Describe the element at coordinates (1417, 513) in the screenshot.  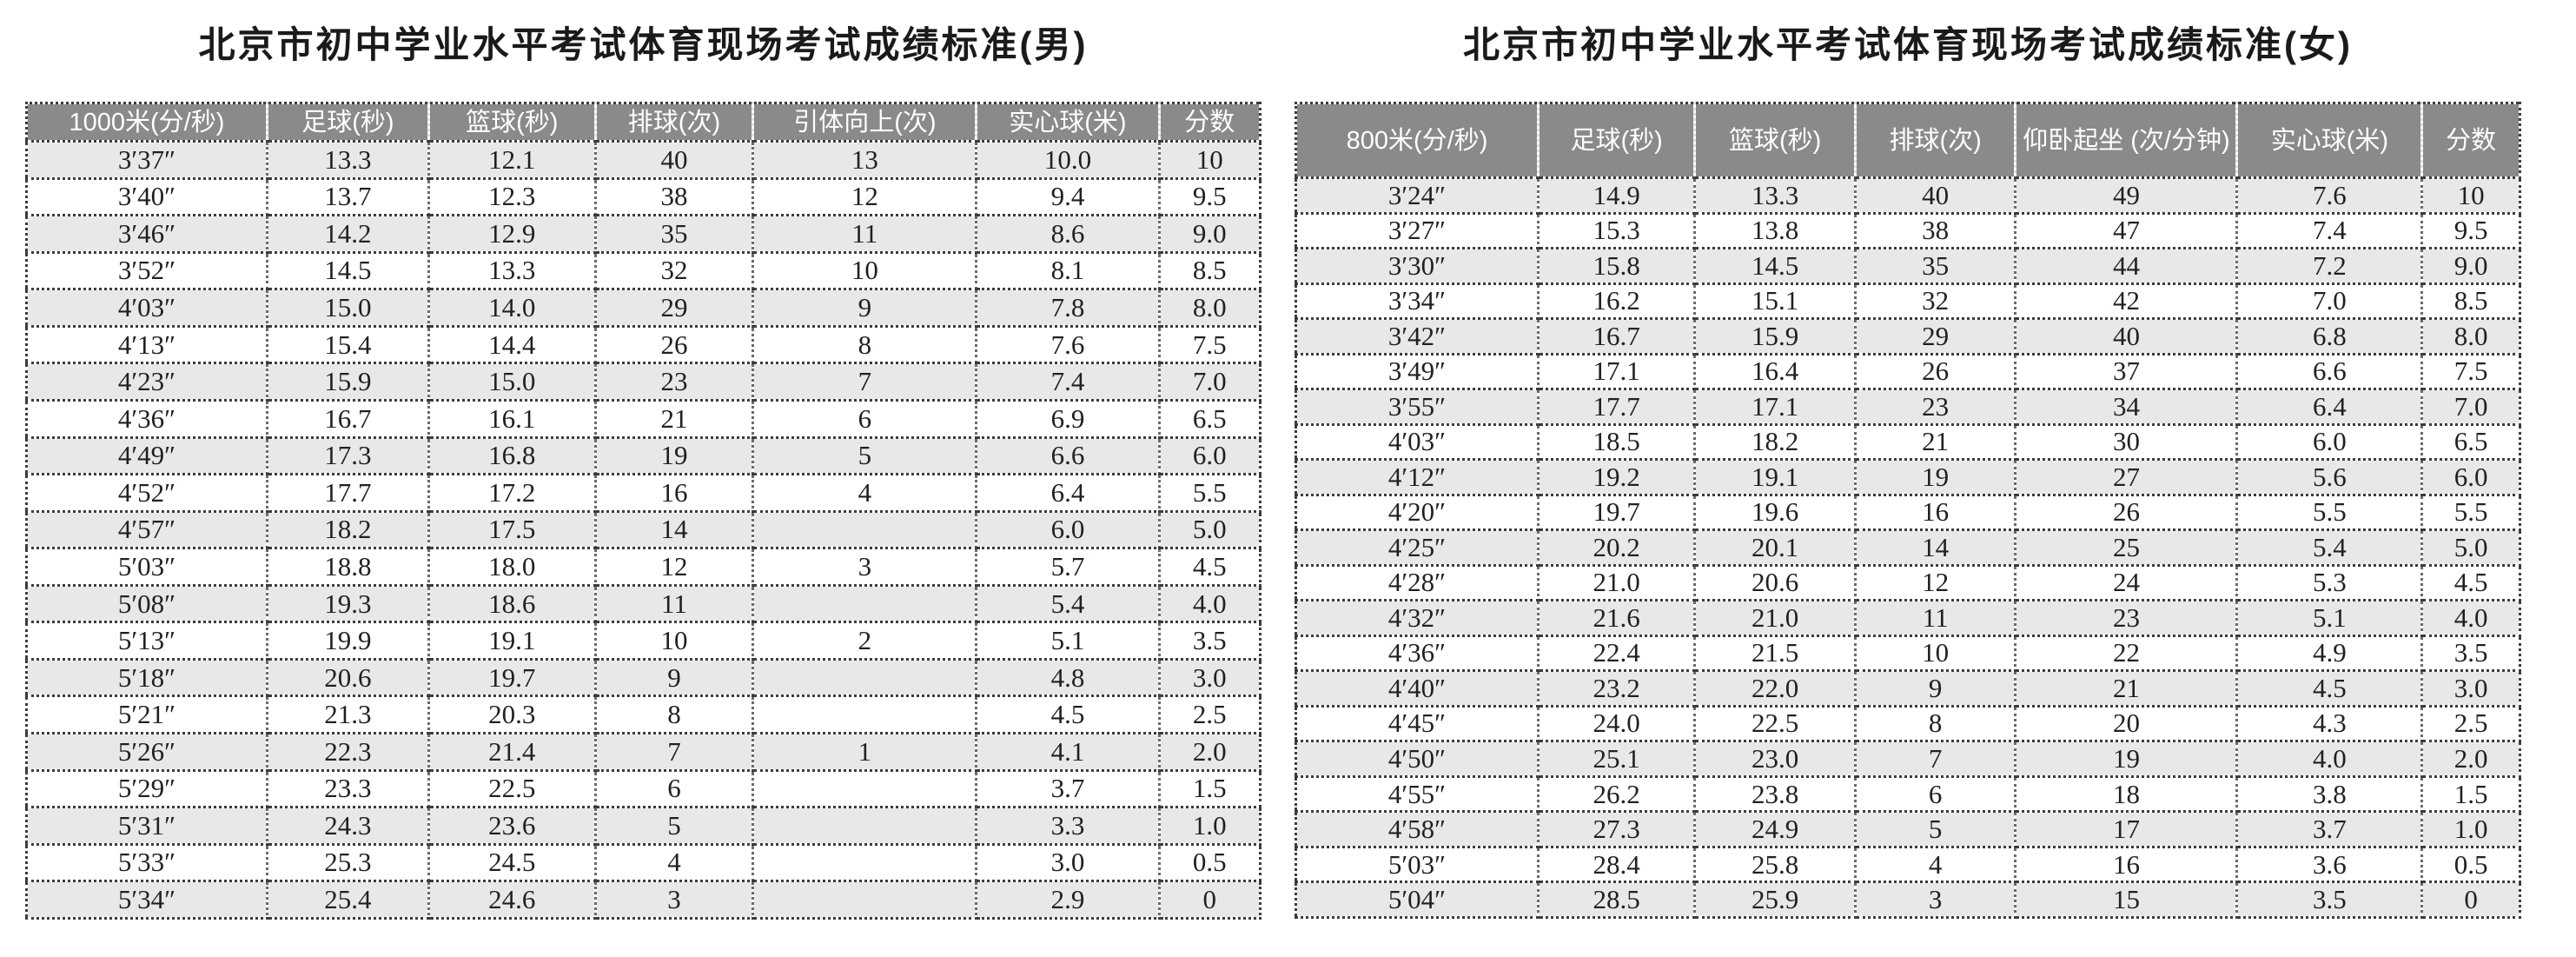
I see `table-cell: 4′20″` at that location.